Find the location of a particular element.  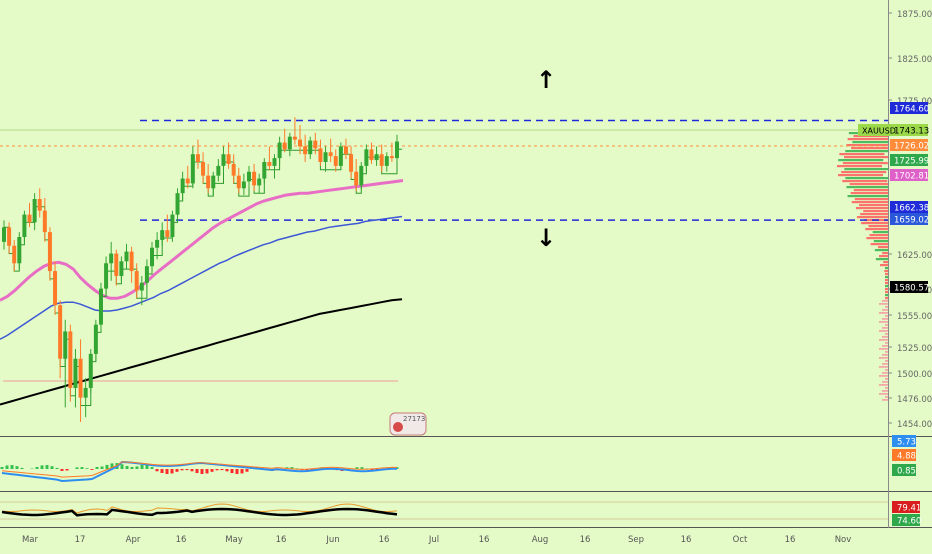

y-tick-label: 1875.00 is located at coordinates (914, 15).